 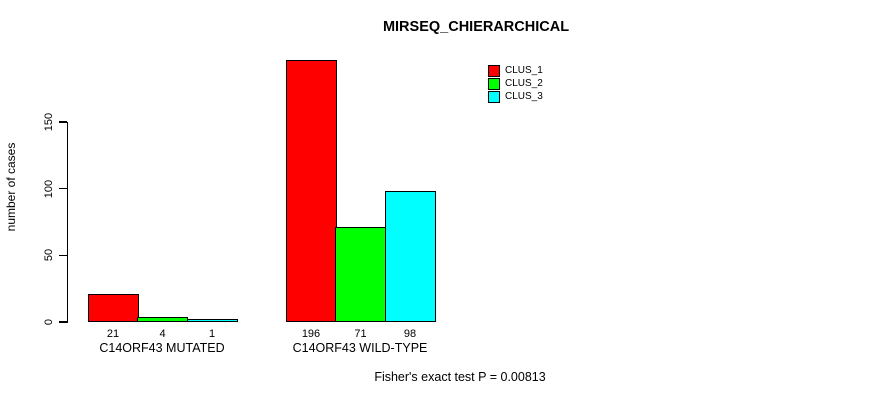 I want to click on group-label-mutated: C14ORF43 MUTATED, so click(x=162, y=348).